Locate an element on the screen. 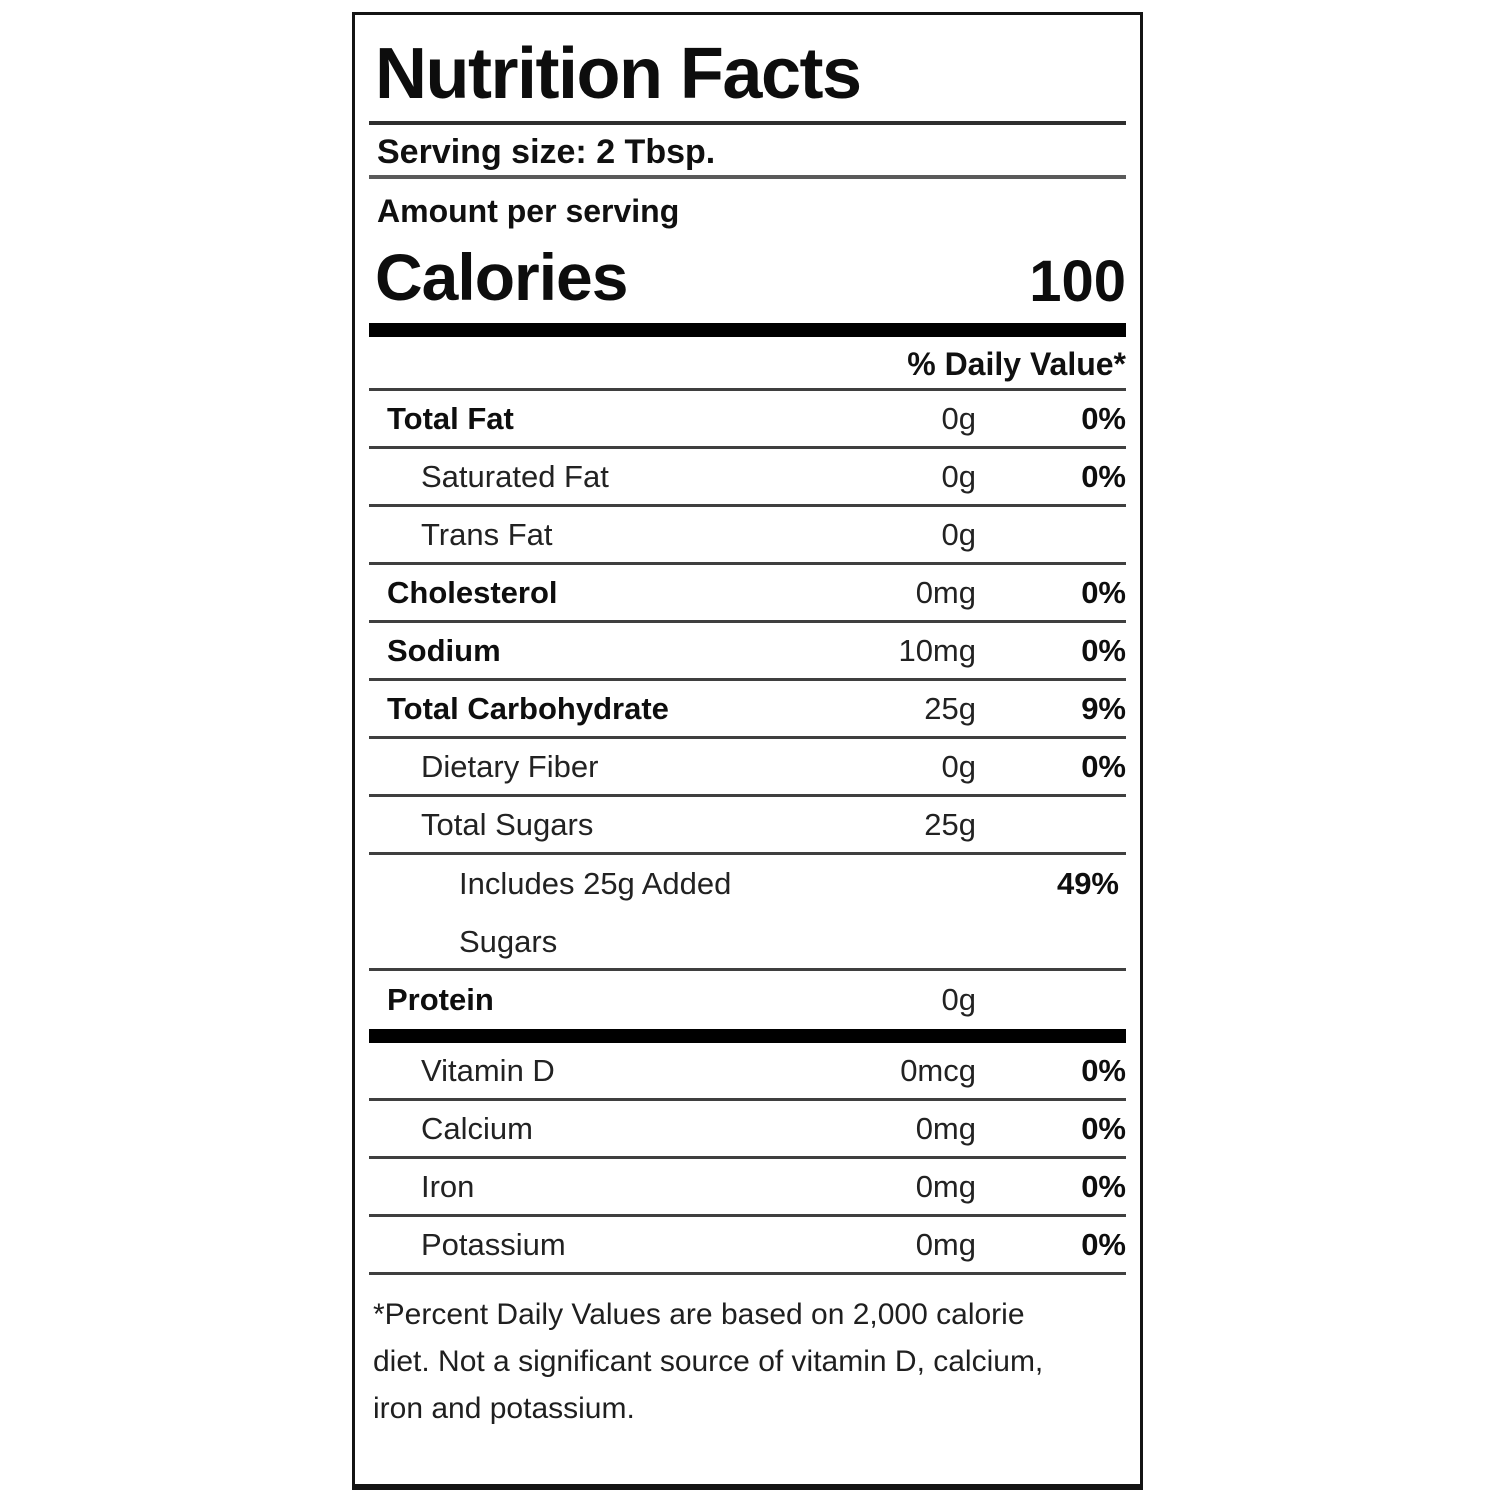 The width and height of the screenshot is (1500, 1500). nutrient-row: Total Sugars 25g is located at coordinates (747, 826).